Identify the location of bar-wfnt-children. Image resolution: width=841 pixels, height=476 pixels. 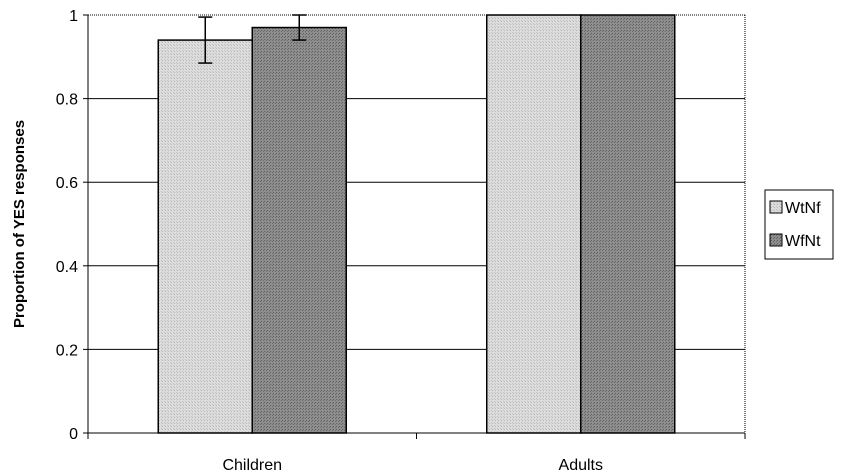
(299, 230).